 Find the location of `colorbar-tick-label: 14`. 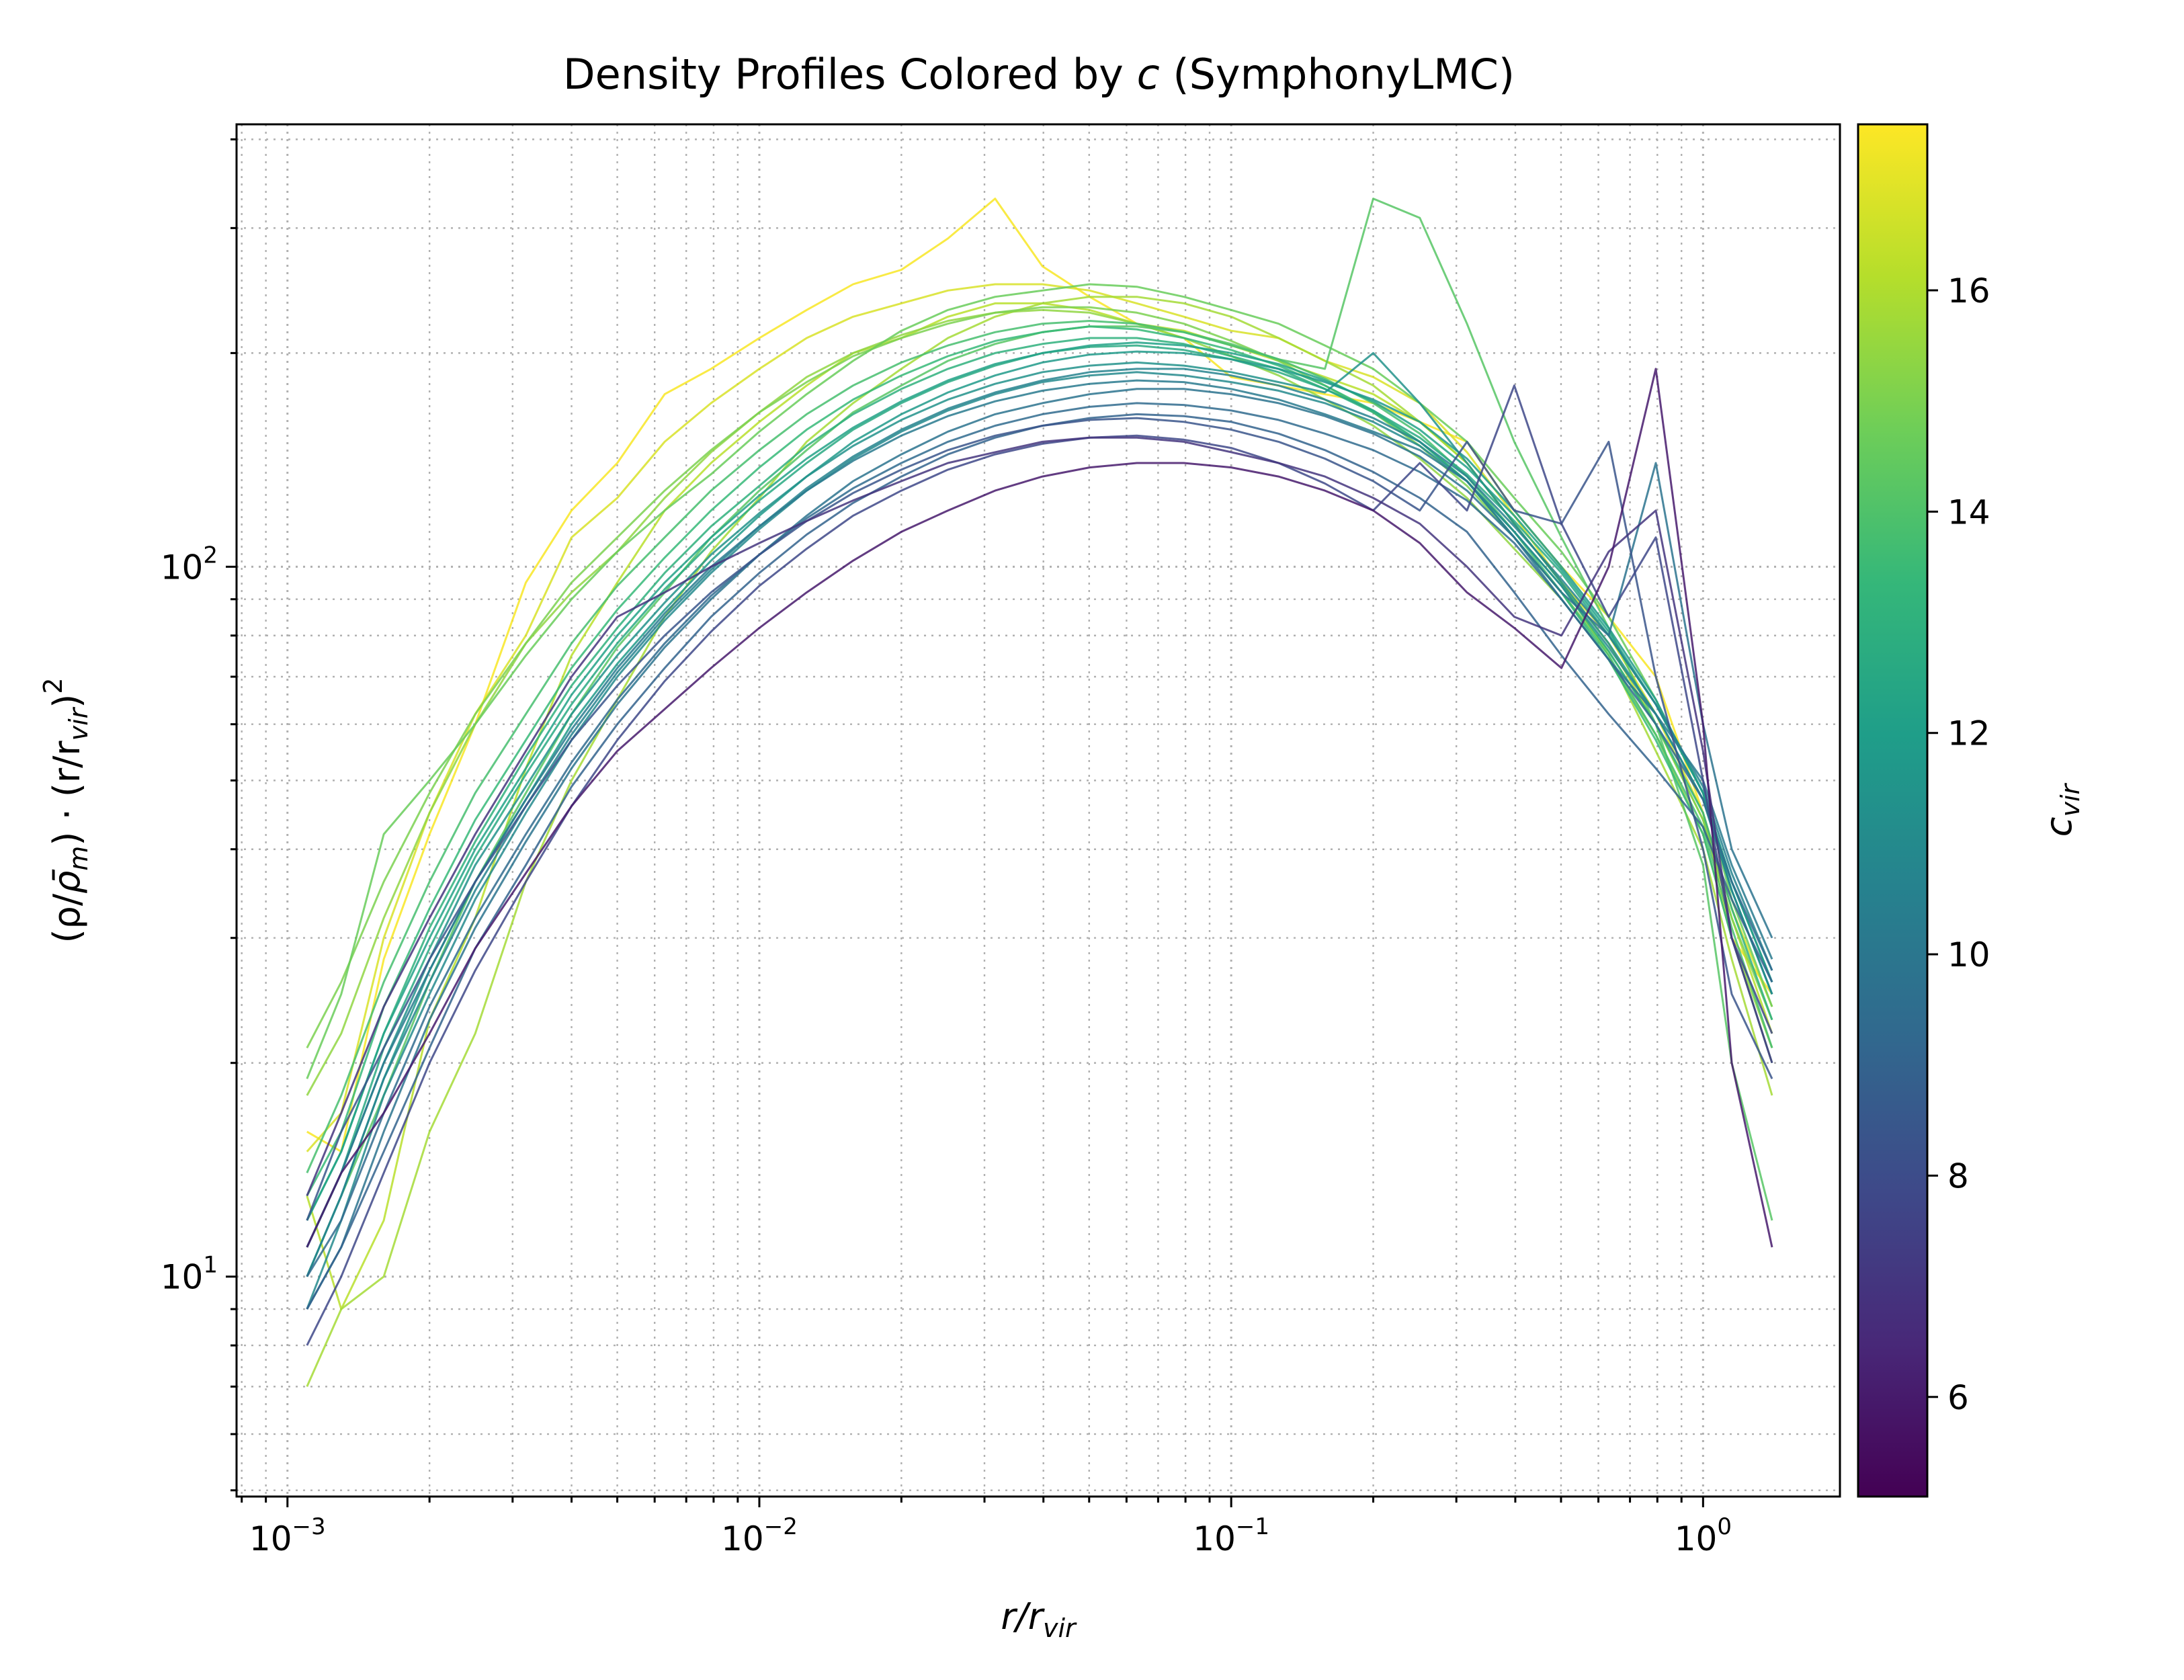

colorbar-tick-label: 14 is located at coordinates (1968, 512).